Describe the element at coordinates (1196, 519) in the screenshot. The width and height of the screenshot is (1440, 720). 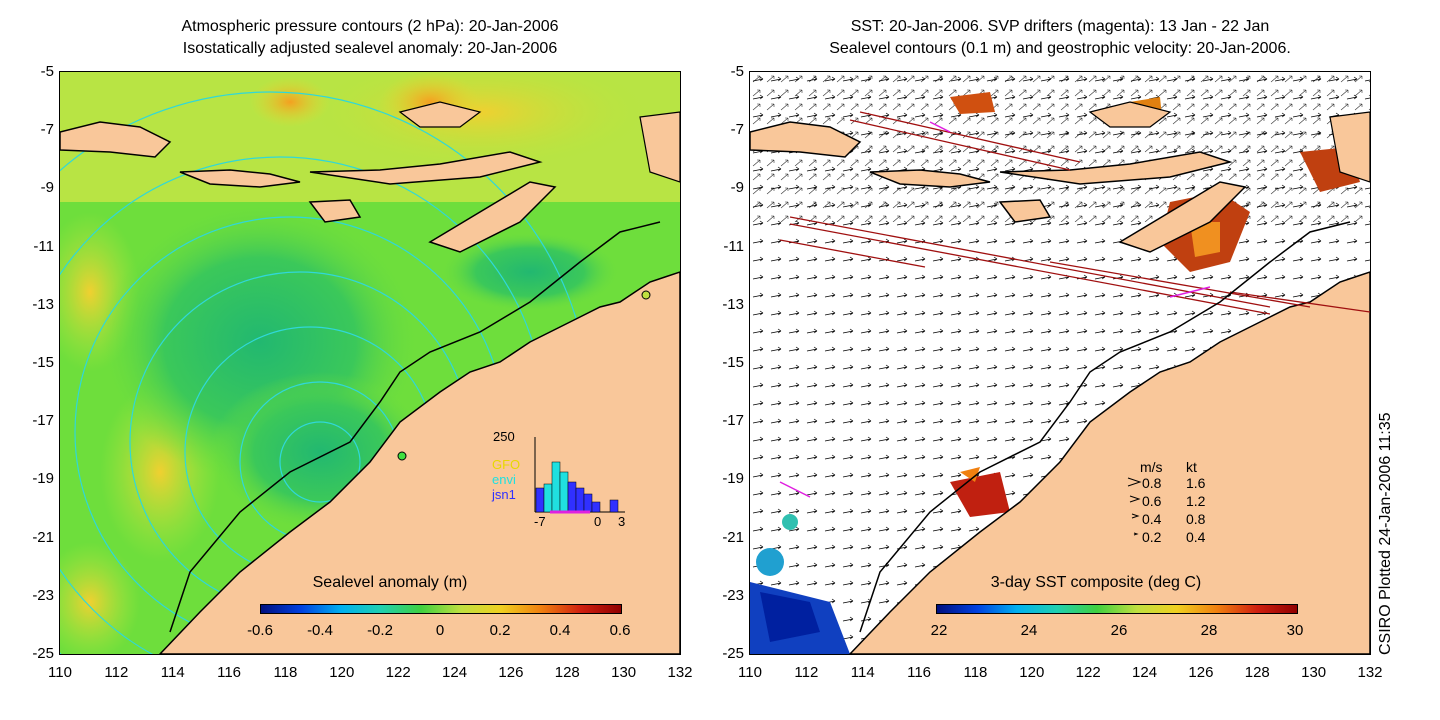
I see `velocity-legend-kt: 0.8` at that location.